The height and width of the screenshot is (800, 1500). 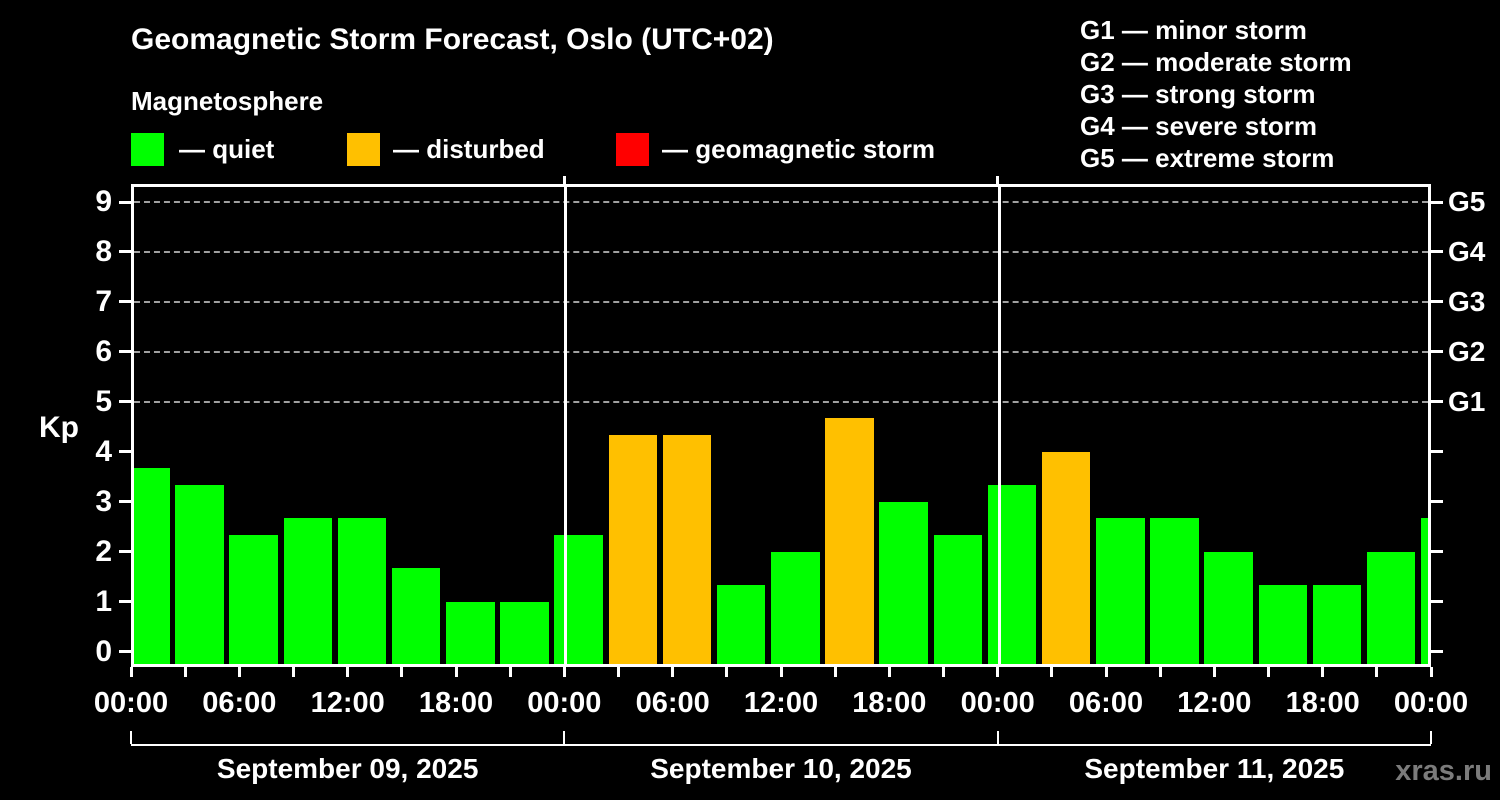 What do you see at coordinates (632, 149) in the screenshot?
I see `legend-swatch-storm` at bounding box center [632, 149].